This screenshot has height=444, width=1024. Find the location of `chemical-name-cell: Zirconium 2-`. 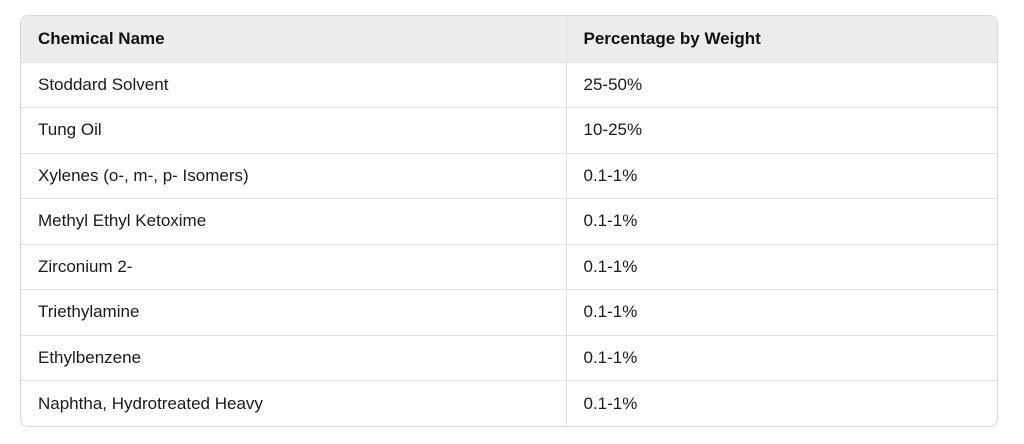

chemical-name-cell: Zirconium 2- is located at coordinates (293, 267).